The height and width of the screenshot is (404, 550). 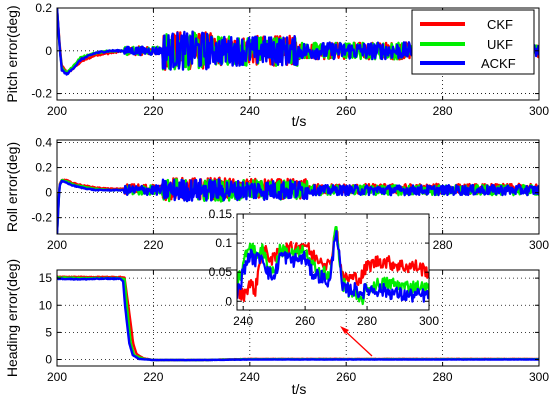 I want to click on y-tick-label: 0.15, so click(x=221, y=214).